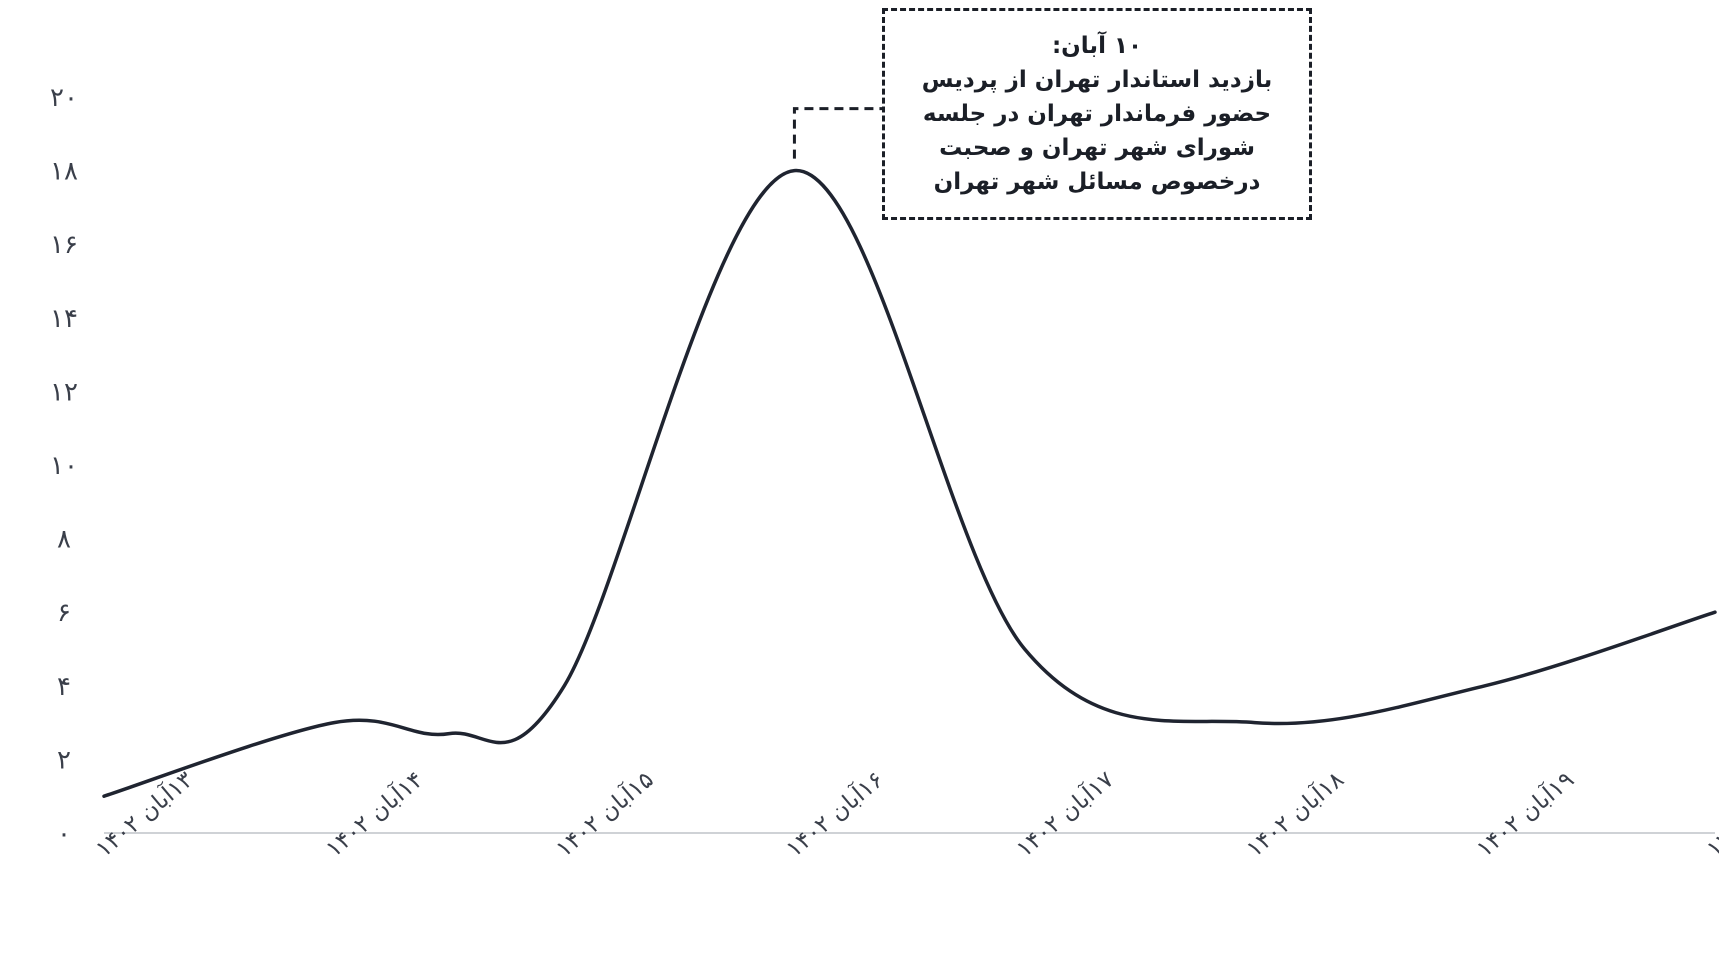 The height and width of the screenshot is (955, 1719). What do you see at coordinates (1097, 46) in the screenshot?
I see `annotation-date: ۱۰ آبان:` at bounding box center [1097, 46].